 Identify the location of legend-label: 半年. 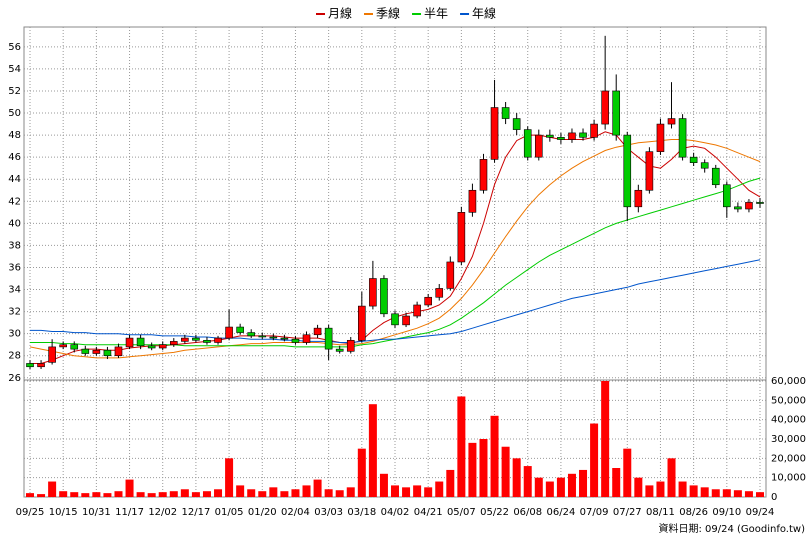
(436, 14).